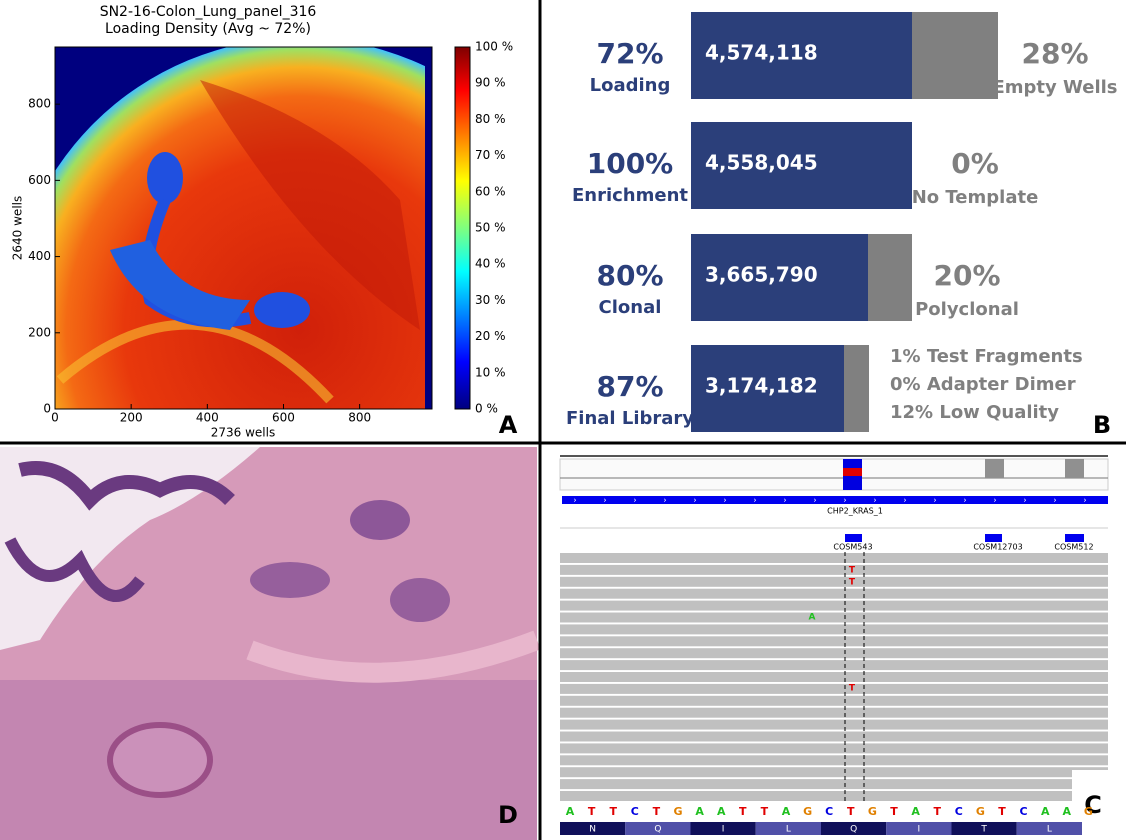  Describe the element at coordinates (490, 119) in the screenshot. I see `colorbar-label: 80 %` at that location.